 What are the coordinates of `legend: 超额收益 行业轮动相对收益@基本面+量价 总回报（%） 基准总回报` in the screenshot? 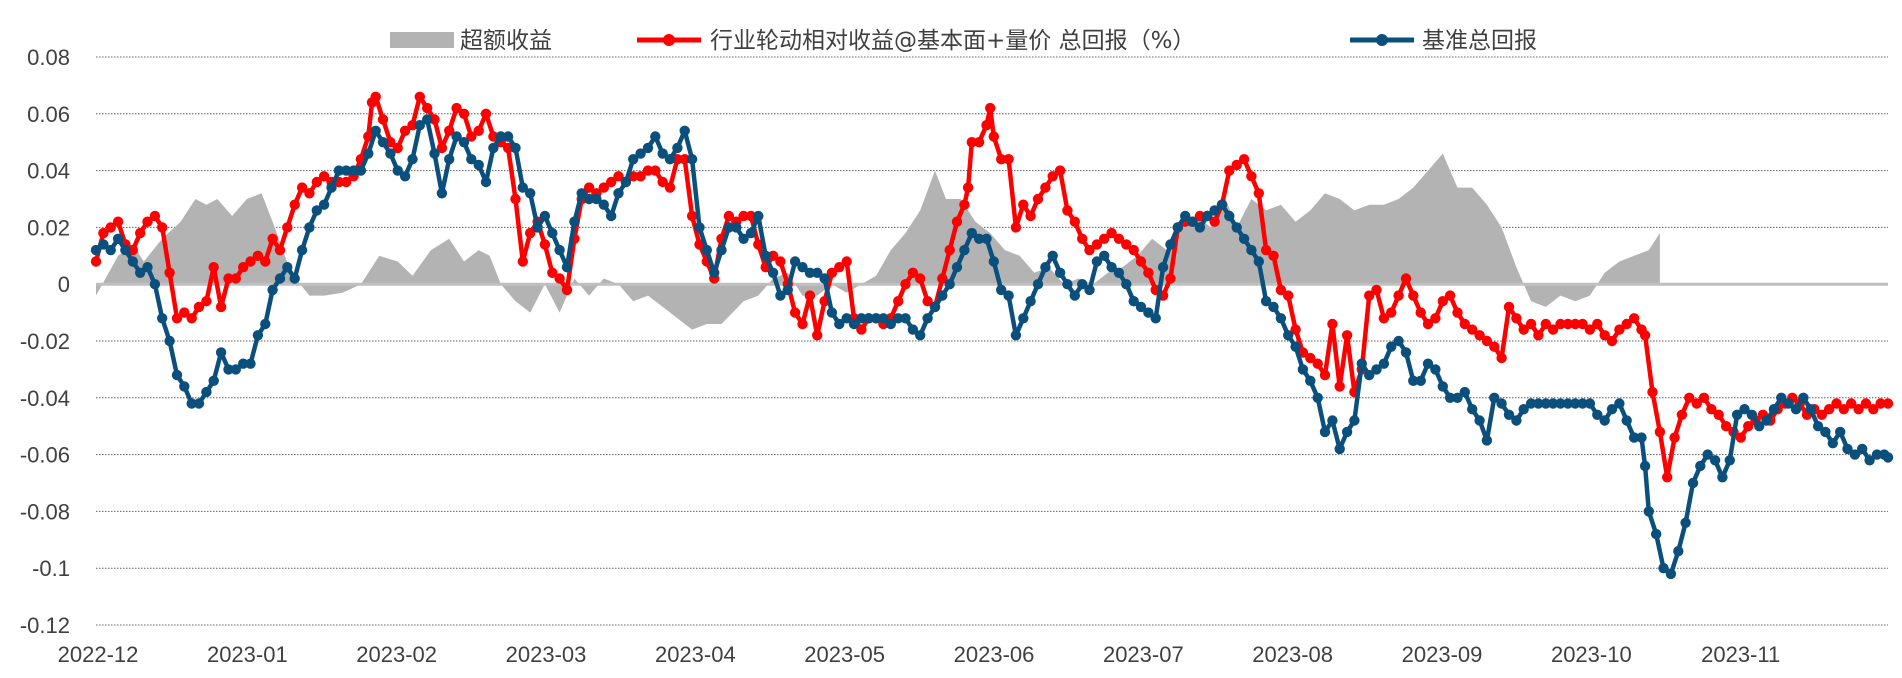 It's located at (963, 41).